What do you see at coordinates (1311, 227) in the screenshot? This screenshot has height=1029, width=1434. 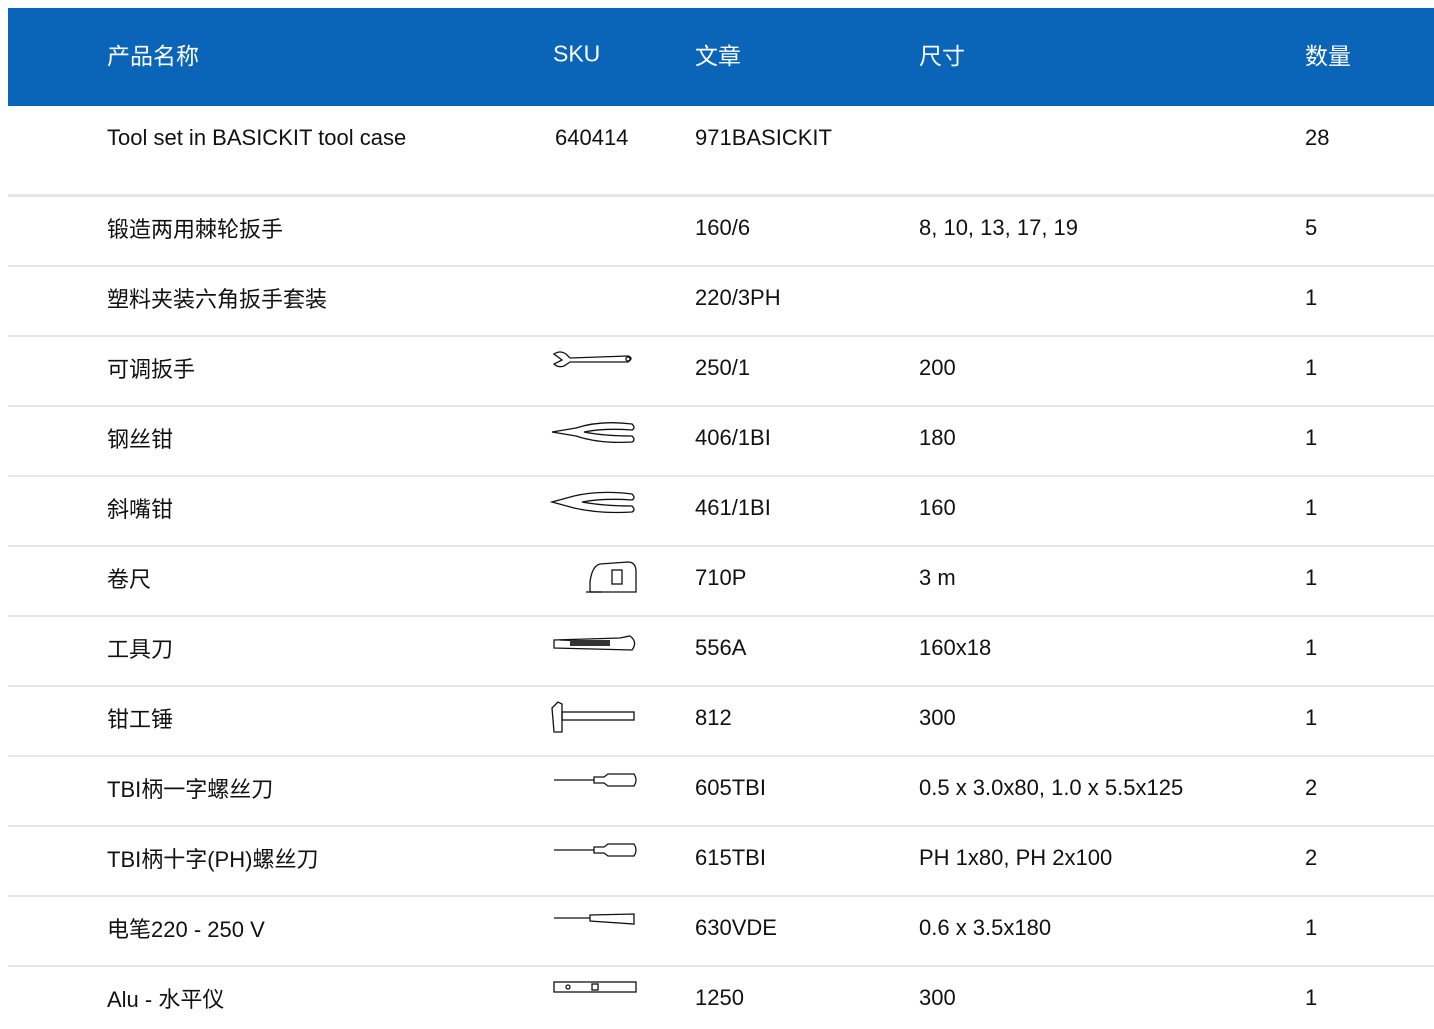 I see `table-cell: 5` at bounding box center [1311, 227].